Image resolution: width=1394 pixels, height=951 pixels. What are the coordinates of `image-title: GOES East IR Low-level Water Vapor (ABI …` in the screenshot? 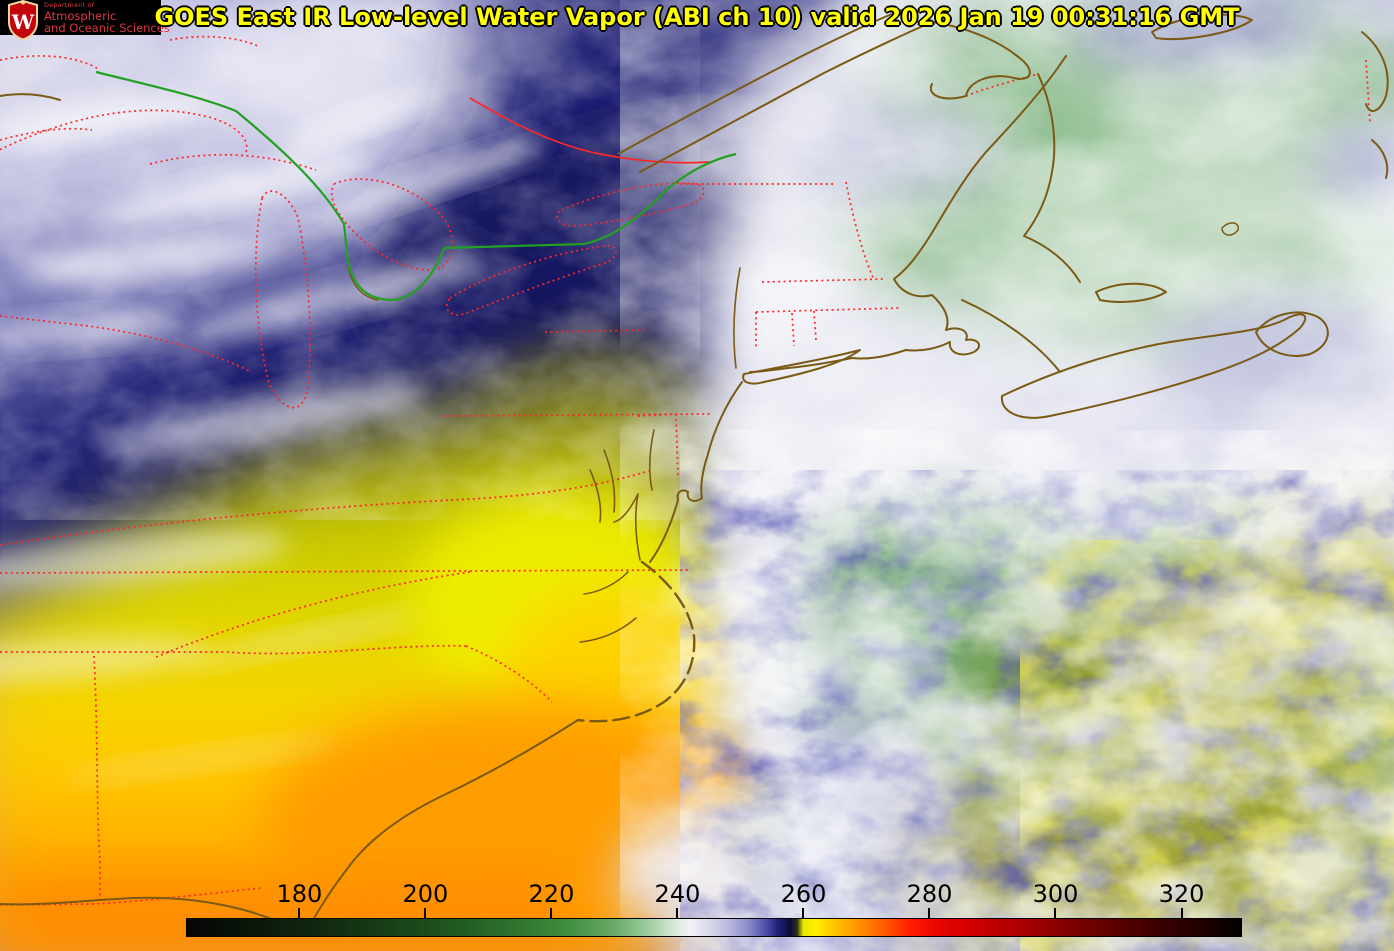 It's located at (697, 17).